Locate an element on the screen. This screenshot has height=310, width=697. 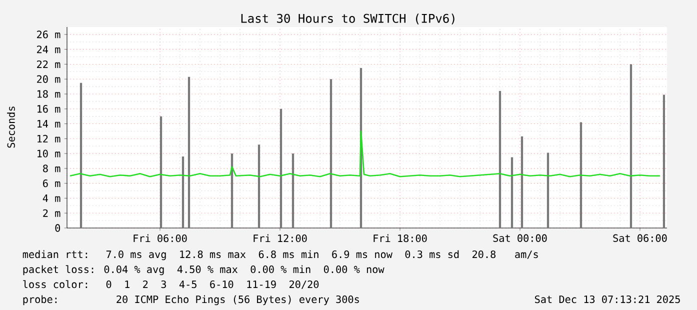
chart-title: Last 30 Hours to SWITCH (IPv6) is located at coordinates (347, 19).